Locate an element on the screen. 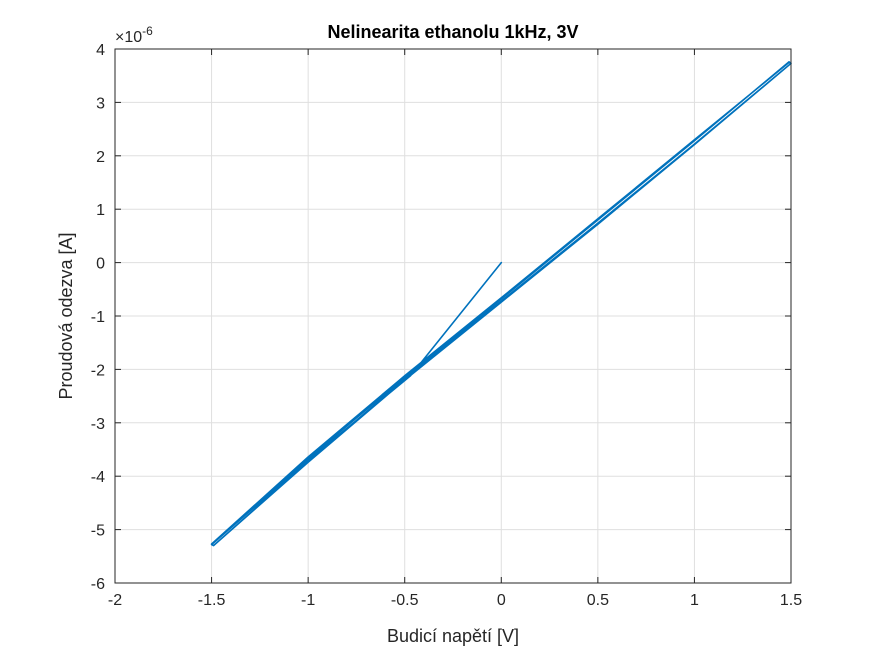 The height and width of the screenshot is (656, 875). x-tick-label: -1.5 is located at coordinates (212, 600).